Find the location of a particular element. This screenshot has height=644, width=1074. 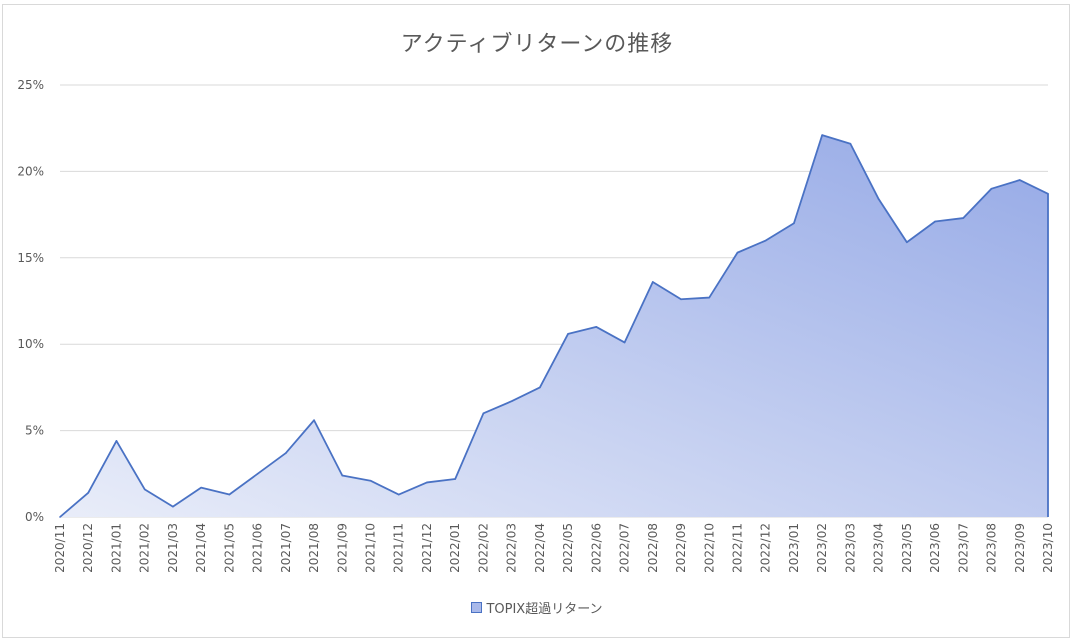

x-tick-label: 2020/11 is located at coordinates (60, 548).